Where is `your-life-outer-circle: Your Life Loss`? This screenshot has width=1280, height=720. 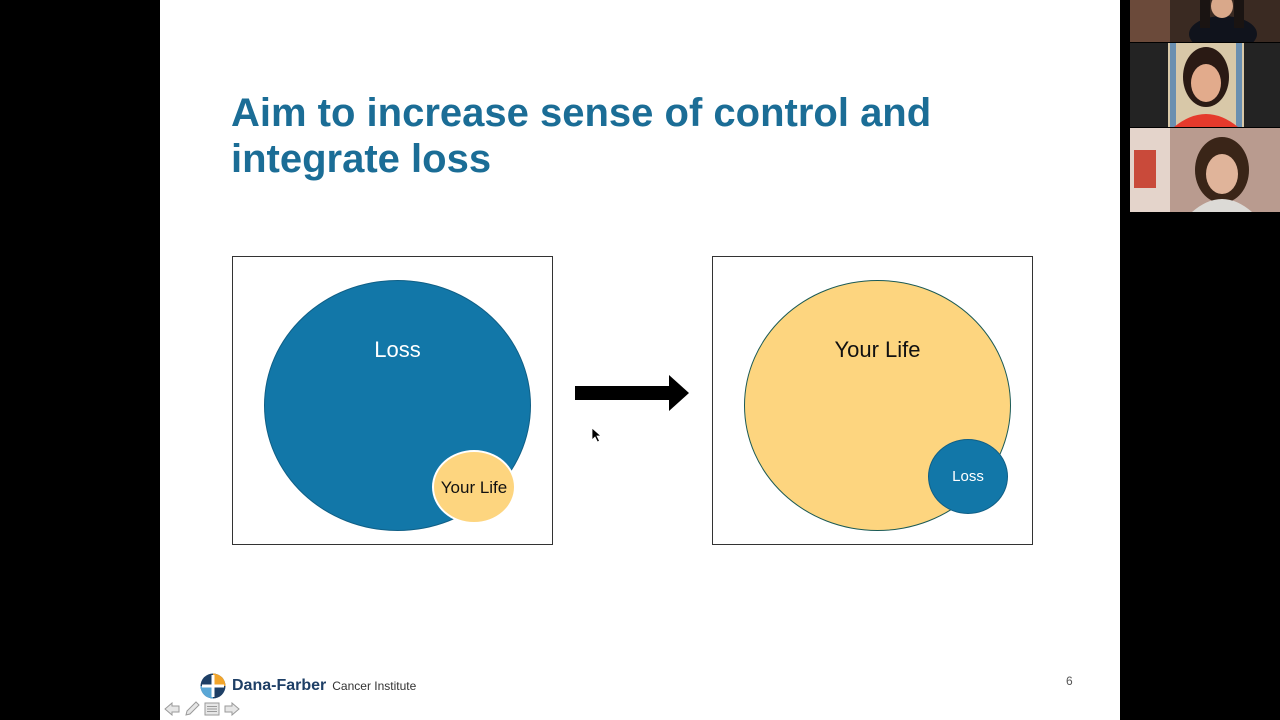
your-life-outer-circle: Your Life Loss is located at coordinates (877, 405).